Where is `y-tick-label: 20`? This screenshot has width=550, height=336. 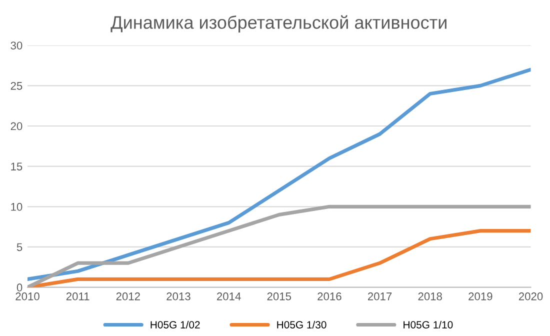 y-tick-label: 20 is located at coordinates (16, 126).